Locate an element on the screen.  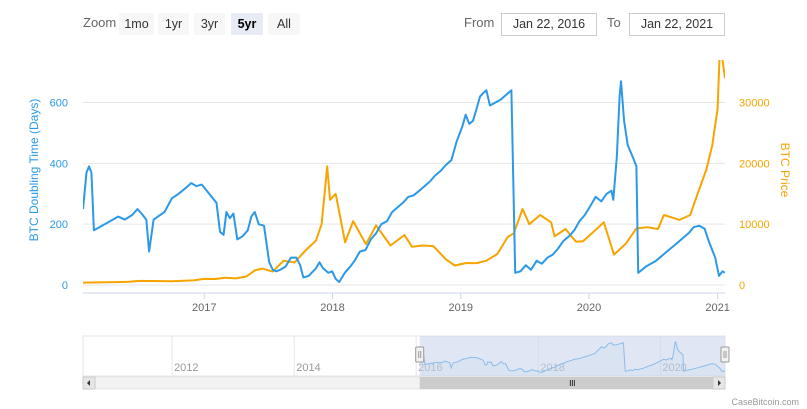
y-left-tick-label: 0 is located at coordinates (65, 286).